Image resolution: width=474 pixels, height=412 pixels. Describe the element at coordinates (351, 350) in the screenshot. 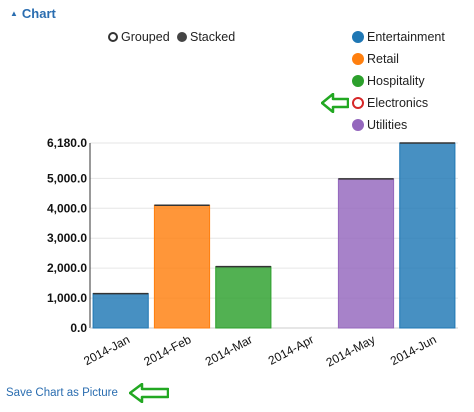

I see `x-tick-label: 2014-May` at that location.